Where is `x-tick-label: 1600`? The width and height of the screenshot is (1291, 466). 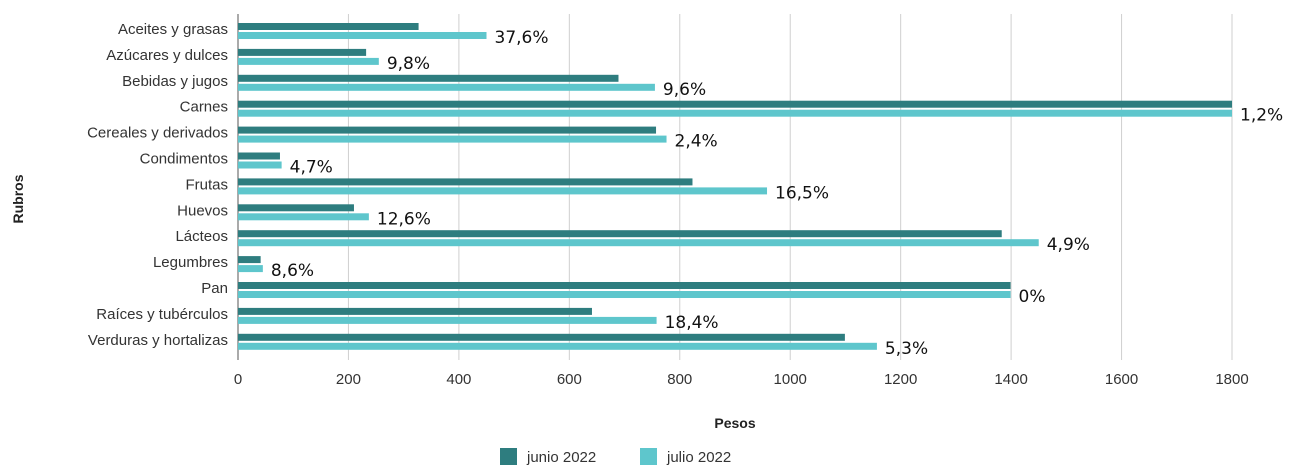
x-tick-label: 1600 is located at coordinates (1121, 379).